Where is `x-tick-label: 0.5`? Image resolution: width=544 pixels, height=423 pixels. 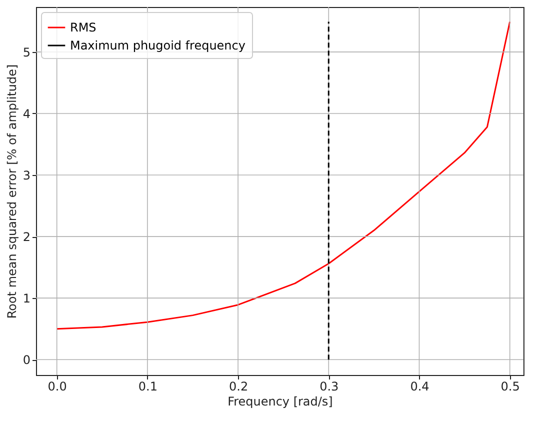 x-tick-label: 0.5 is located at coordinates (510, 387).